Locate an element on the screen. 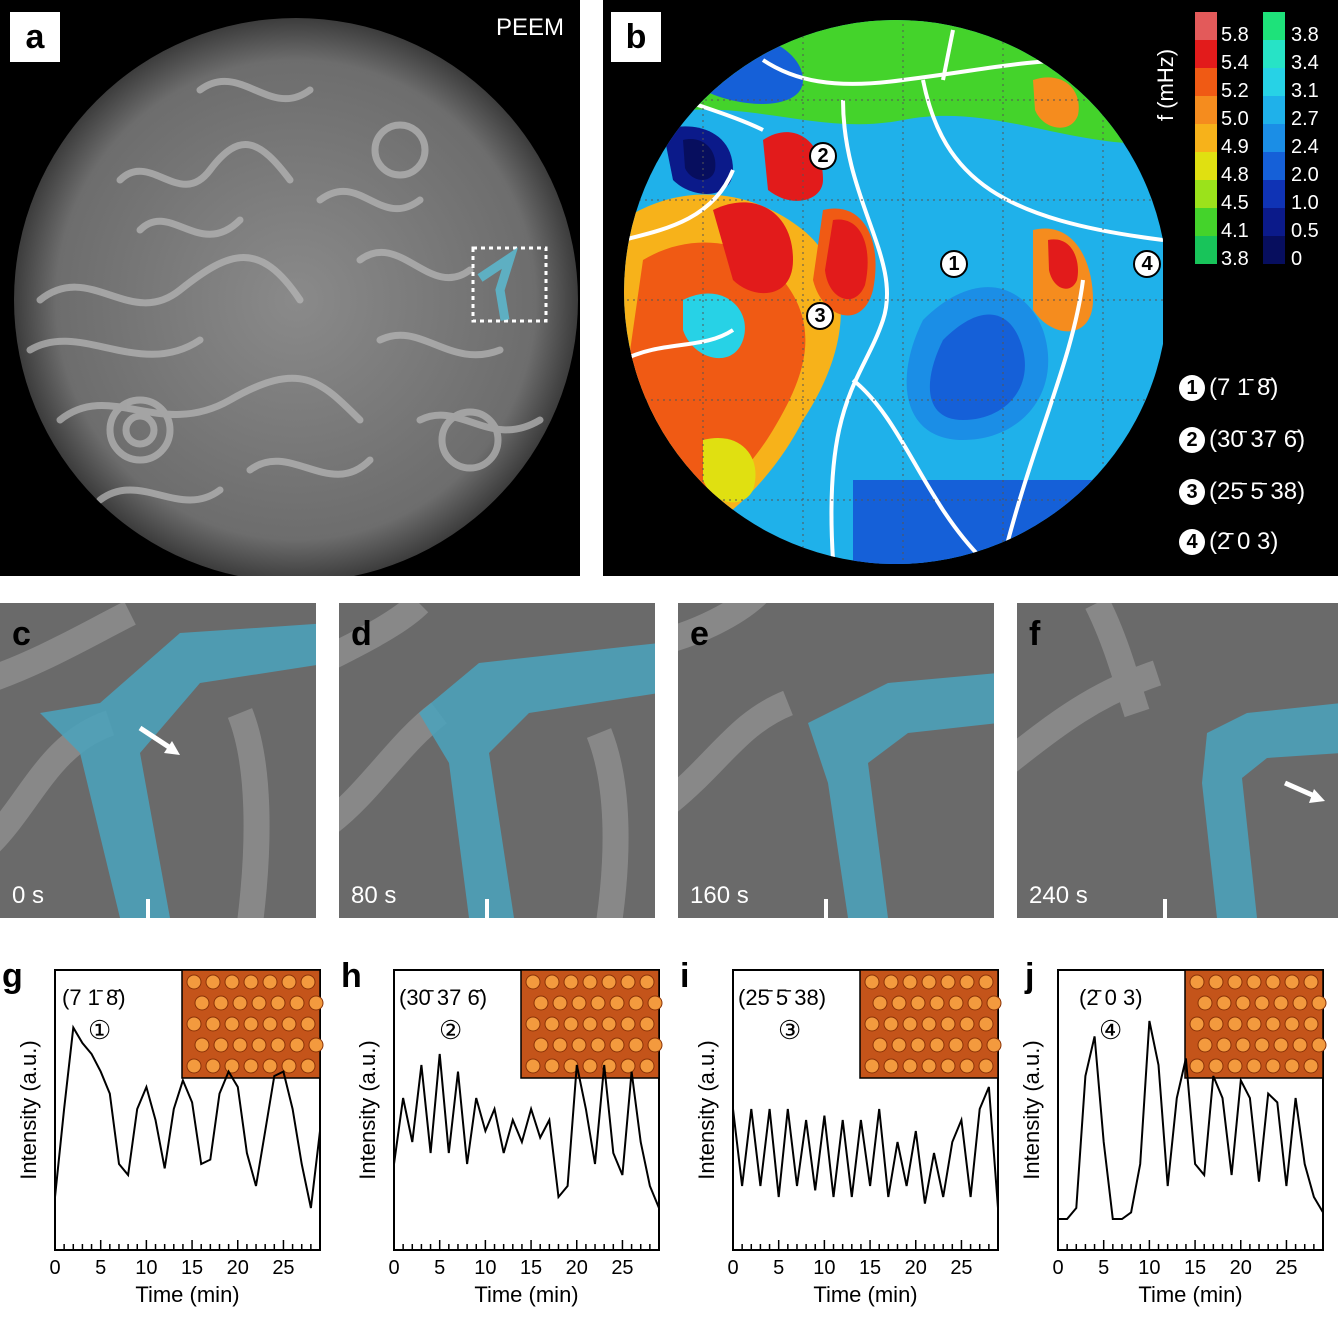  scale-low-label: 2.7 is located at coordinates (1305, 119).